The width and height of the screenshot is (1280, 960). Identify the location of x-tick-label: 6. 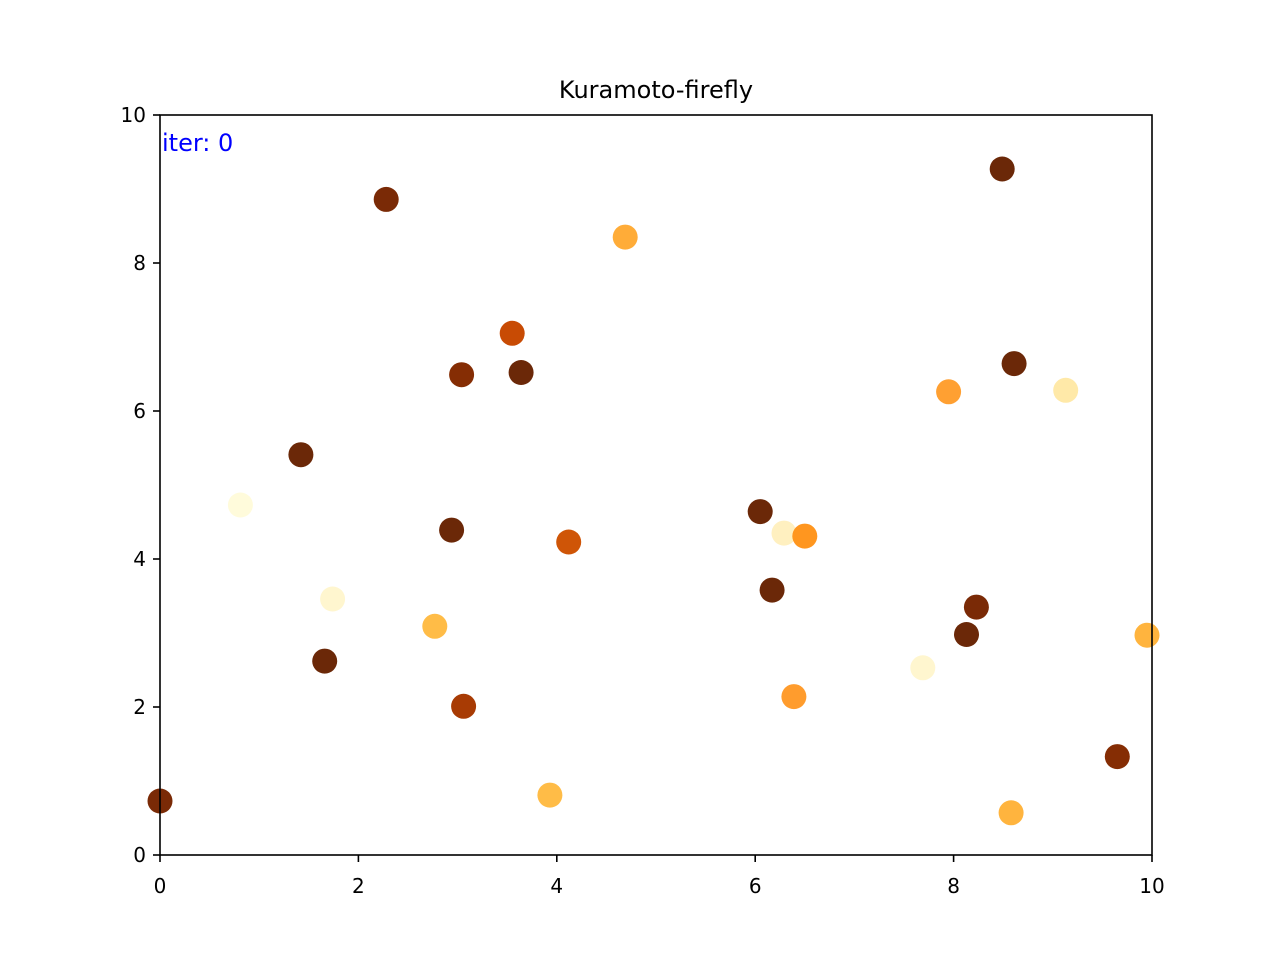
(755, 886).